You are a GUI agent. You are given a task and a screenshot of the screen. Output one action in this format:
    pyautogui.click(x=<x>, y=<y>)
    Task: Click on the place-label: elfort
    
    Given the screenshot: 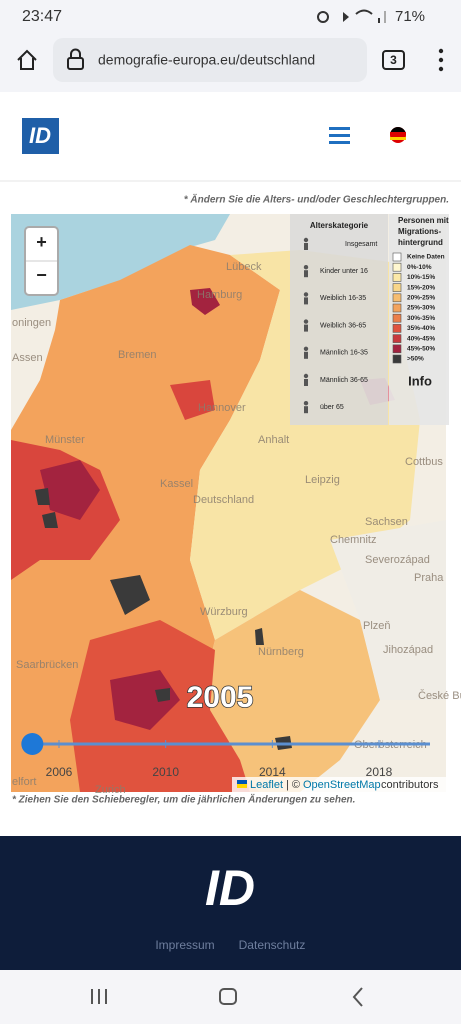 What is the action you would take?
    pyautogui.click(x=24, y=782)
    